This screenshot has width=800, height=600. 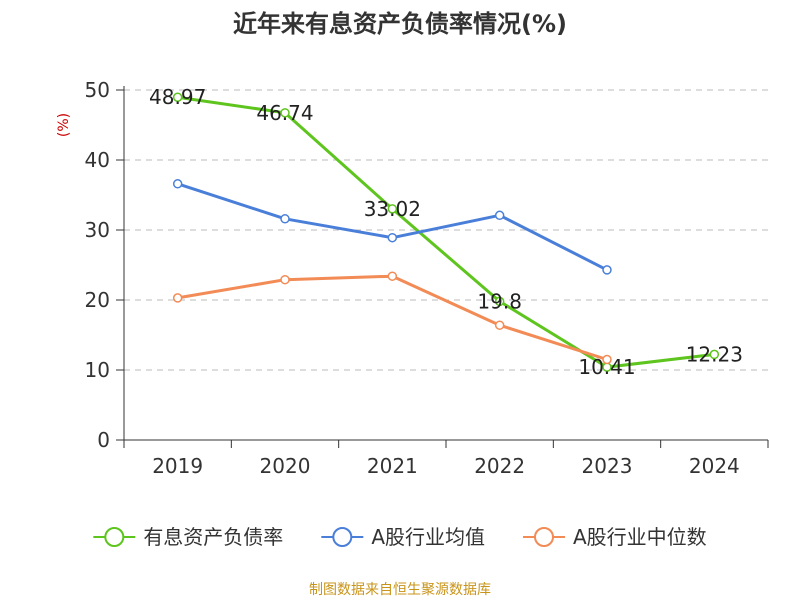 I want to click on source-note: 制图数据来自恒生聚源数据库, so click(x=400, y=590).